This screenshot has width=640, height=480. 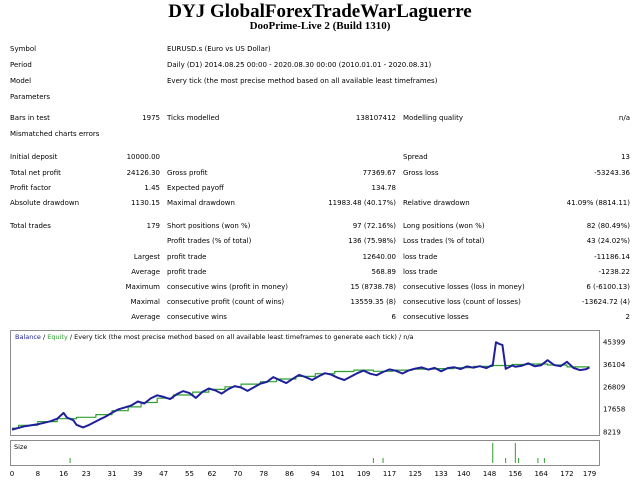 I want to click on max-cons-wins-value: 15 (8738.78), so click(x=373, y=287).